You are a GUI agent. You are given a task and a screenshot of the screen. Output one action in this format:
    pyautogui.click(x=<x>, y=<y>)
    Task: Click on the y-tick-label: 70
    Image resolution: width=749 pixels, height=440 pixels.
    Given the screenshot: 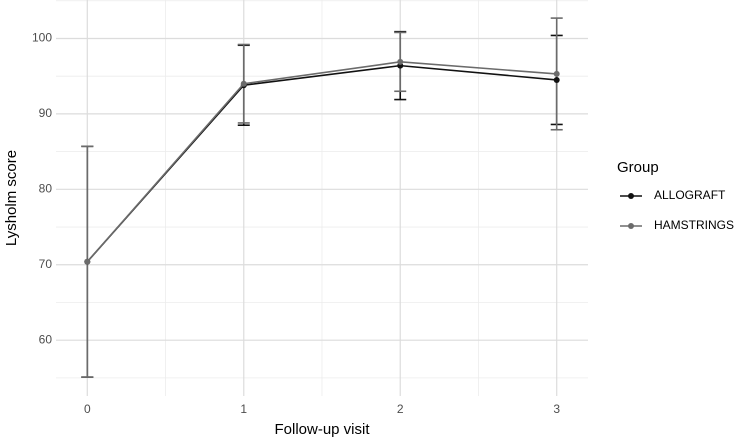 What is the action you would take?
    pyautogui.click(x=46, y=264)
    